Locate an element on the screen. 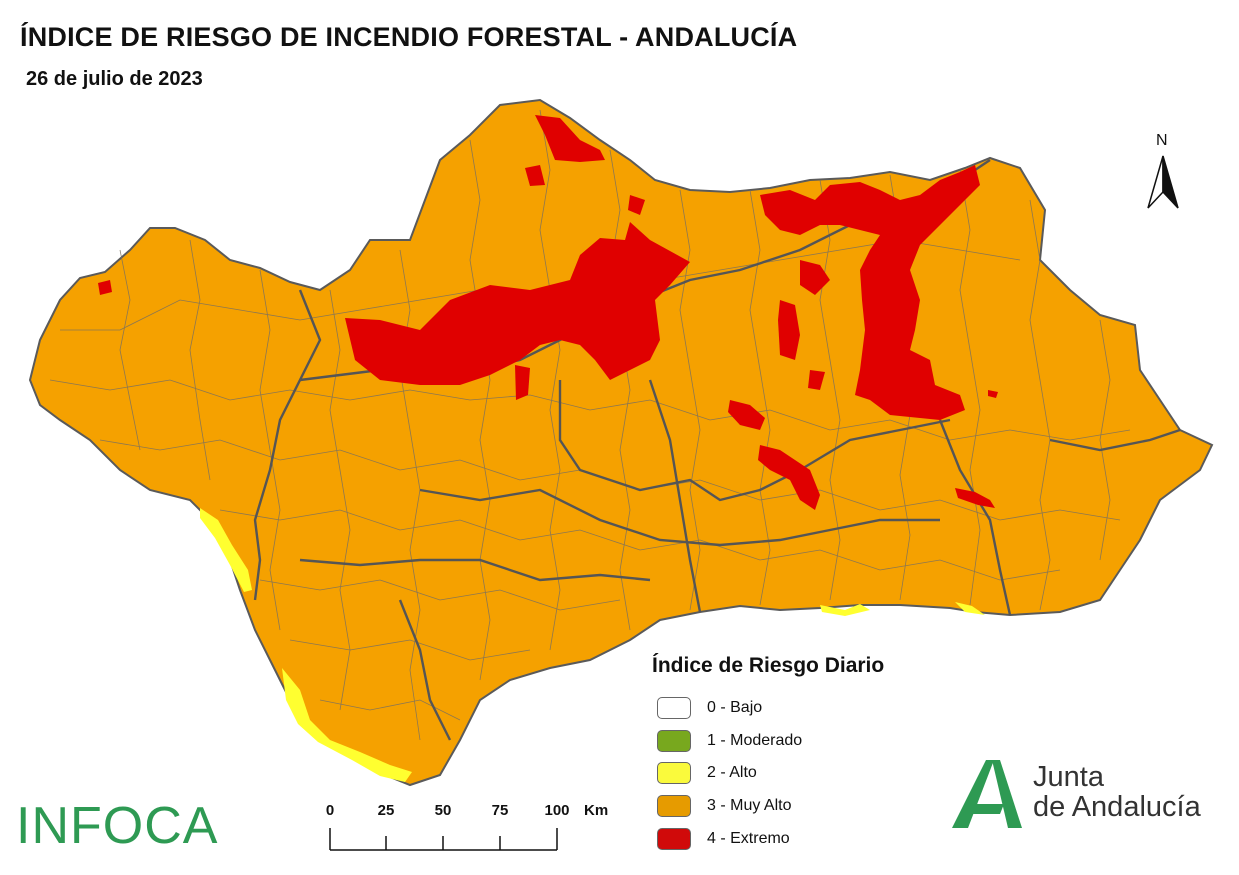  junta-line1: Junta is located at coordinates (1068, 777).